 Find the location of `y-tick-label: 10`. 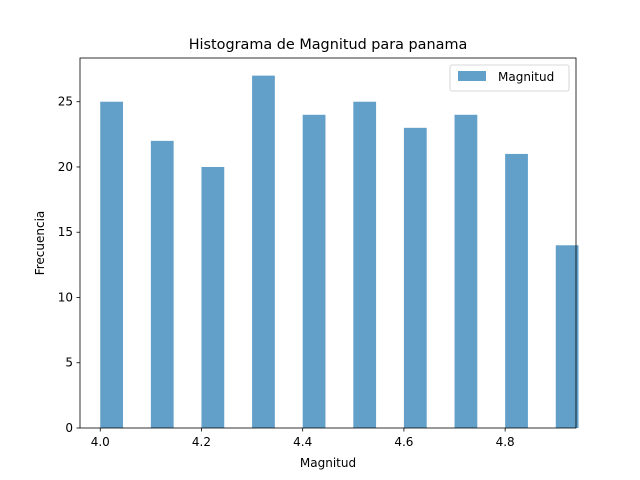

y-tick-label: 10 is located at coordinates (65, 297).